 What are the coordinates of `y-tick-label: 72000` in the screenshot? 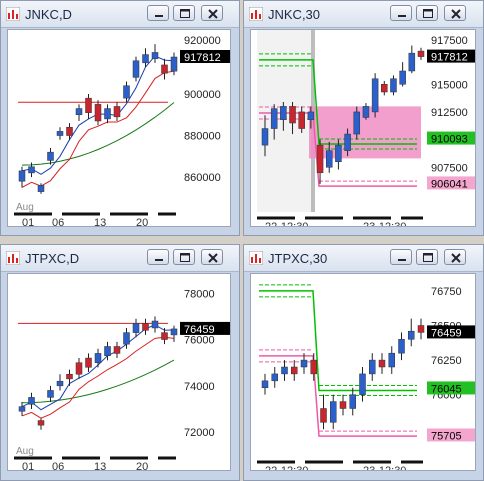 It's located at (199, 433).